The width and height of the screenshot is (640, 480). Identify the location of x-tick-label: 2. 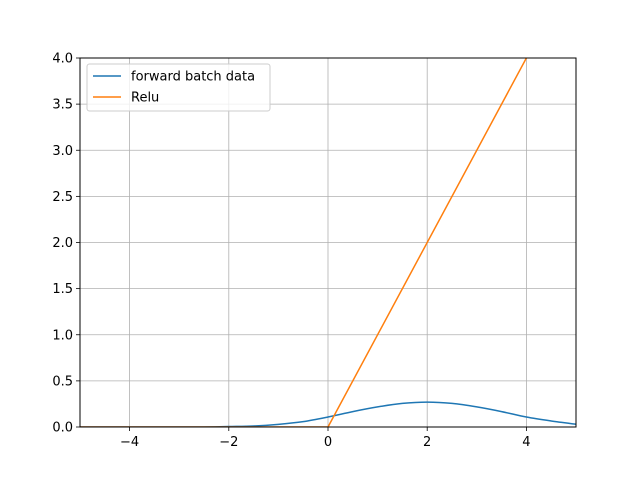
(427, 442).